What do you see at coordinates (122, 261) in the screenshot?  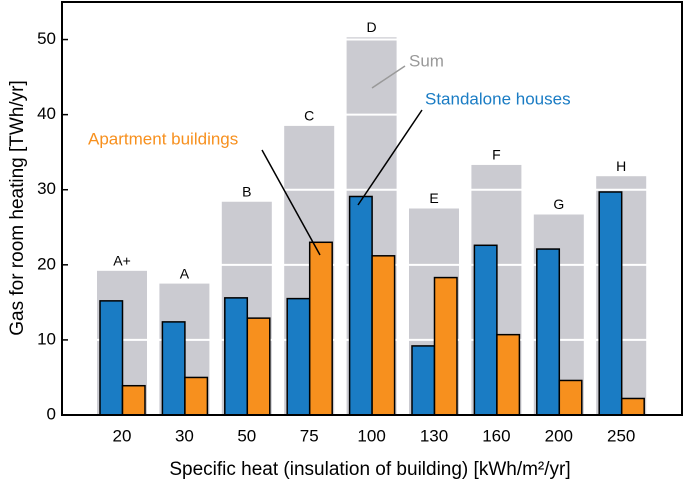 I see `class-label: A+` at bounding box center [122, 261].